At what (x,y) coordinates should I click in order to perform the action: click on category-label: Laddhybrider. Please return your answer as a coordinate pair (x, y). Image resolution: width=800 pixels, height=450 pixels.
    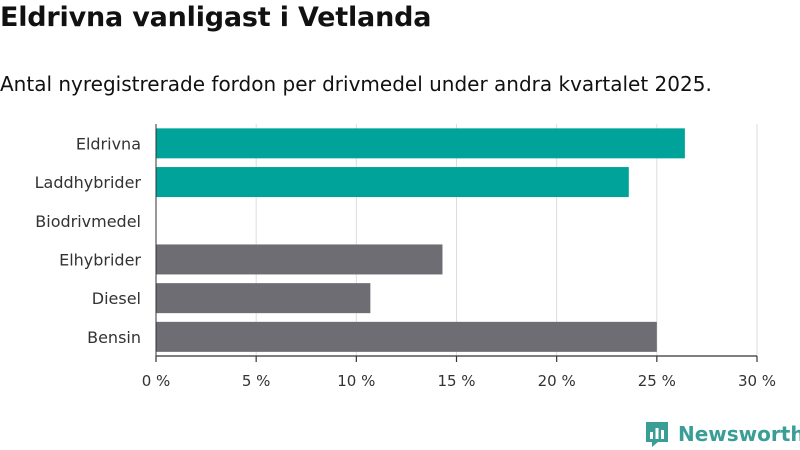
    Looking at the image, I should click on (88, 182).